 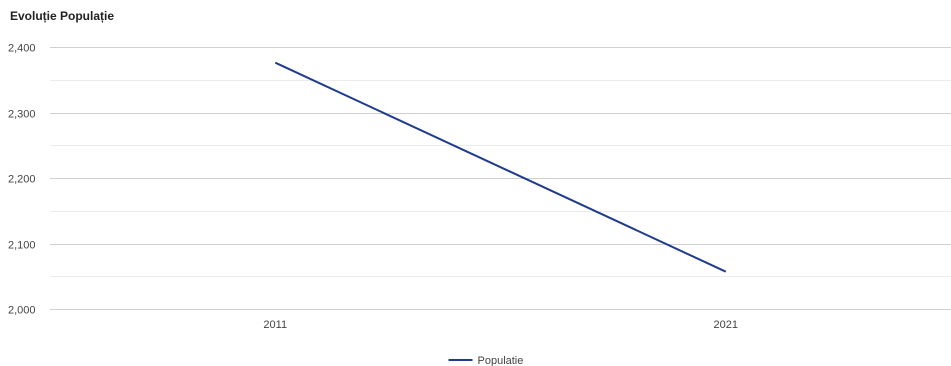 What do you see at coordinates (501, 360) in the screenshot?
I see `legend-label: Populatie` at bounding box center [501, 360].